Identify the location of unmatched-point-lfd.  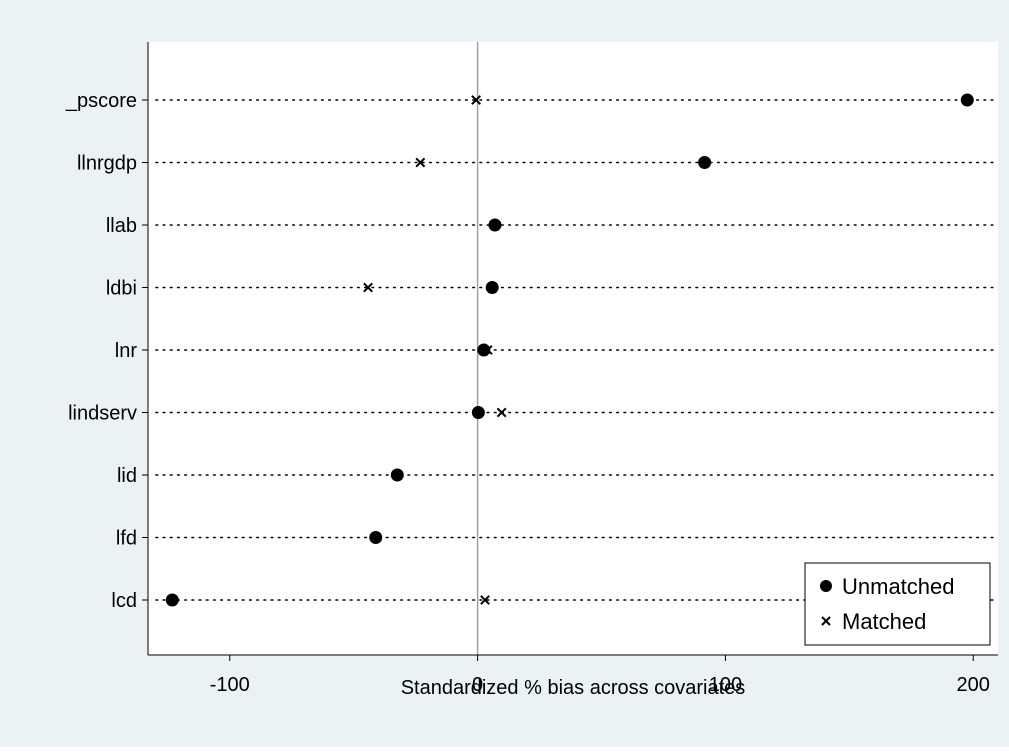
(376, 537).